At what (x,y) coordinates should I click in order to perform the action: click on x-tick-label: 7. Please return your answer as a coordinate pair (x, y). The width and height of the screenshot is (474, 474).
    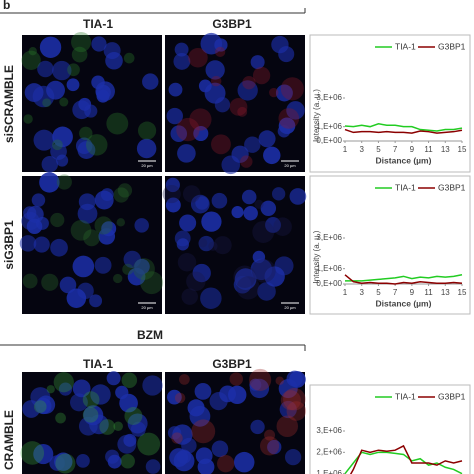
    Looking at the image, I should click on (395, 292).